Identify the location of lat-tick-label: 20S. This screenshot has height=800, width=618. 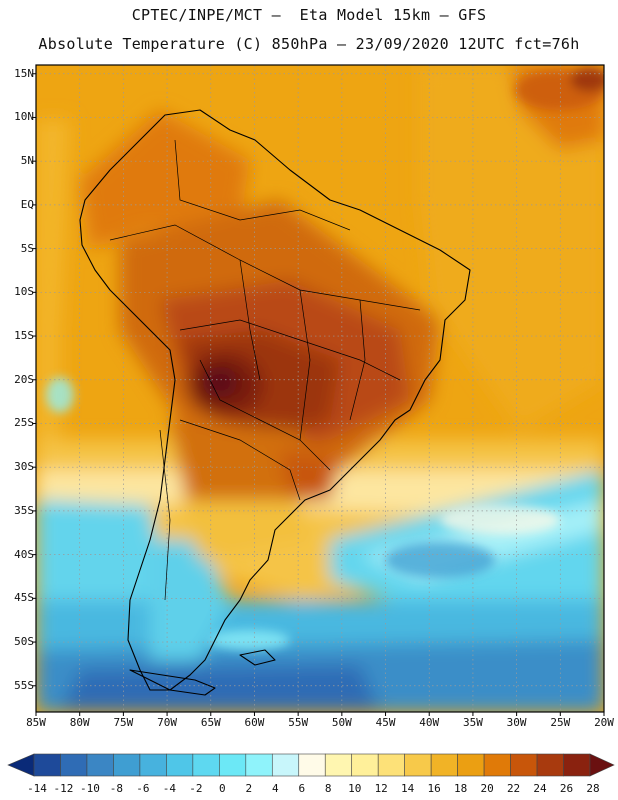
(24, 379).